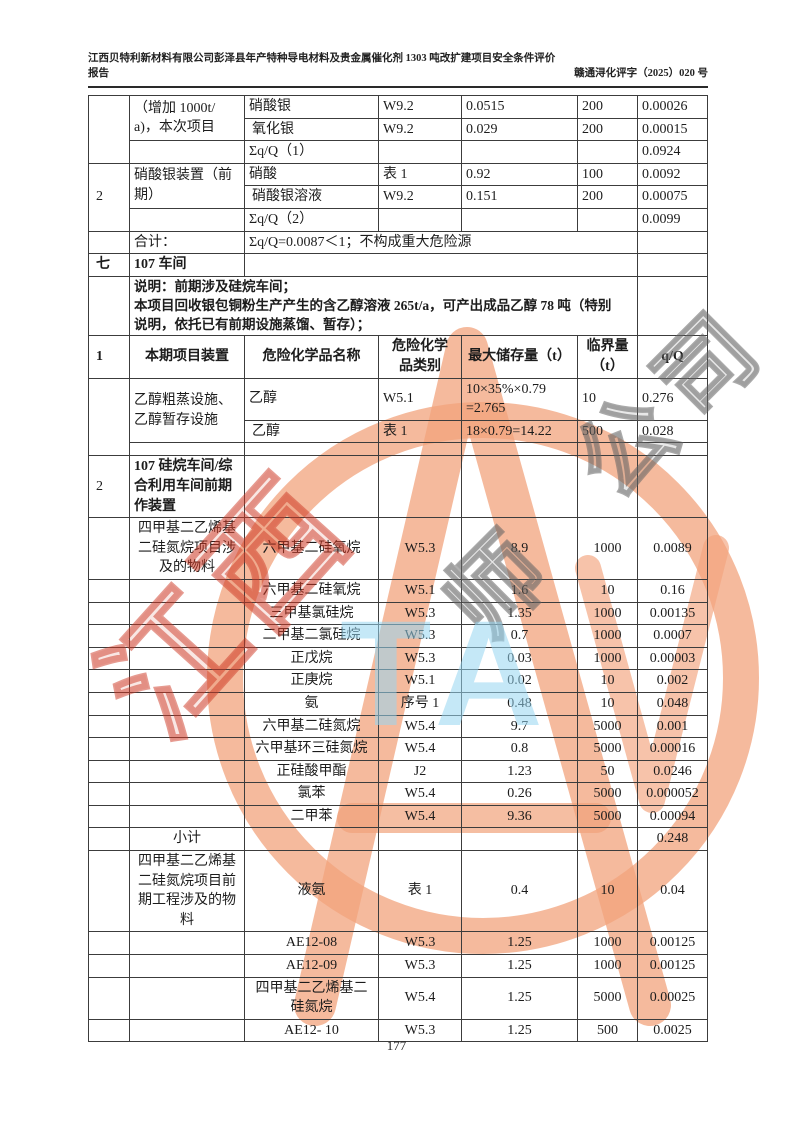 The height and width of the screenshot is (1122, 793). I want to click on table-cell: 本期项目装置, so click(187, 357).